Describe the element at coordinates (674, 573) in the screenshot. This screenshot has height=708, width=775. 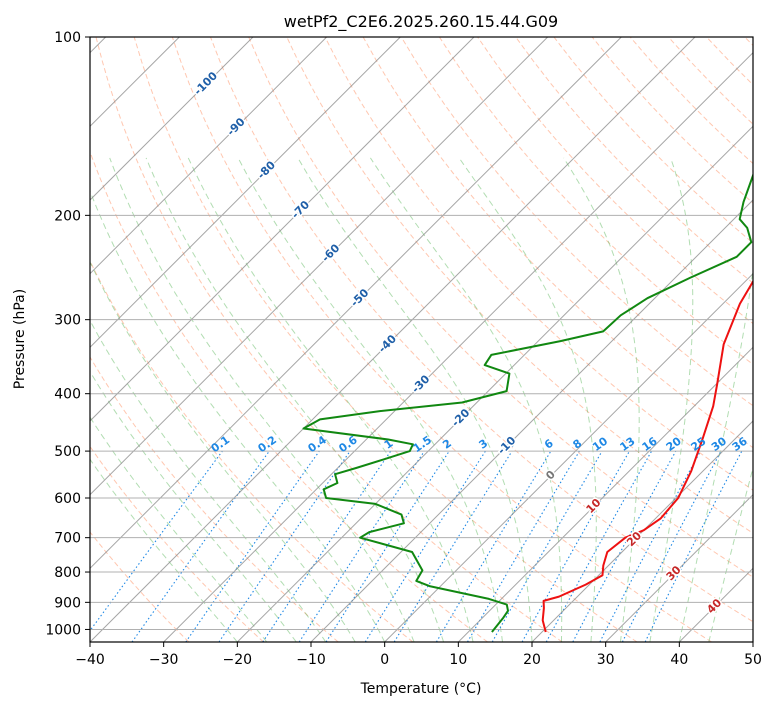
I see `isotherm-label: 30` at that location.